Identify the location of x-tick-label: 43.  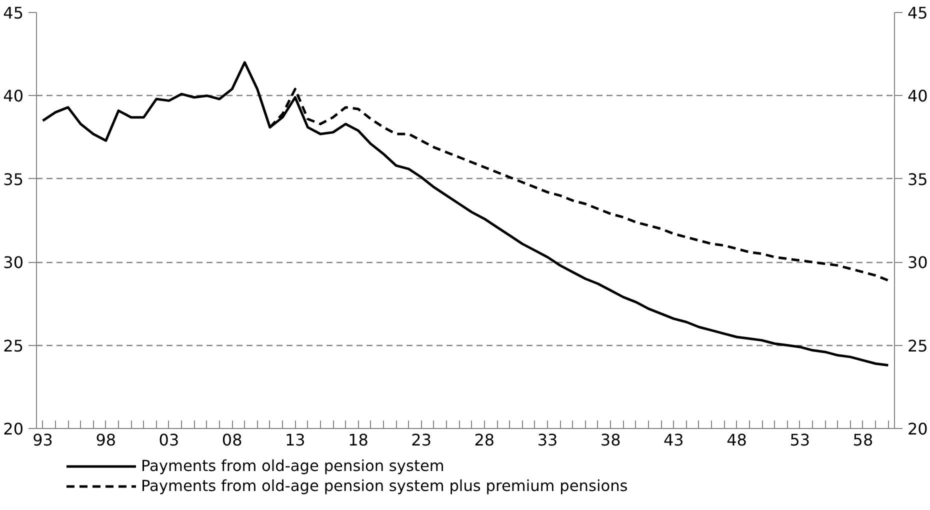
(674, 440).